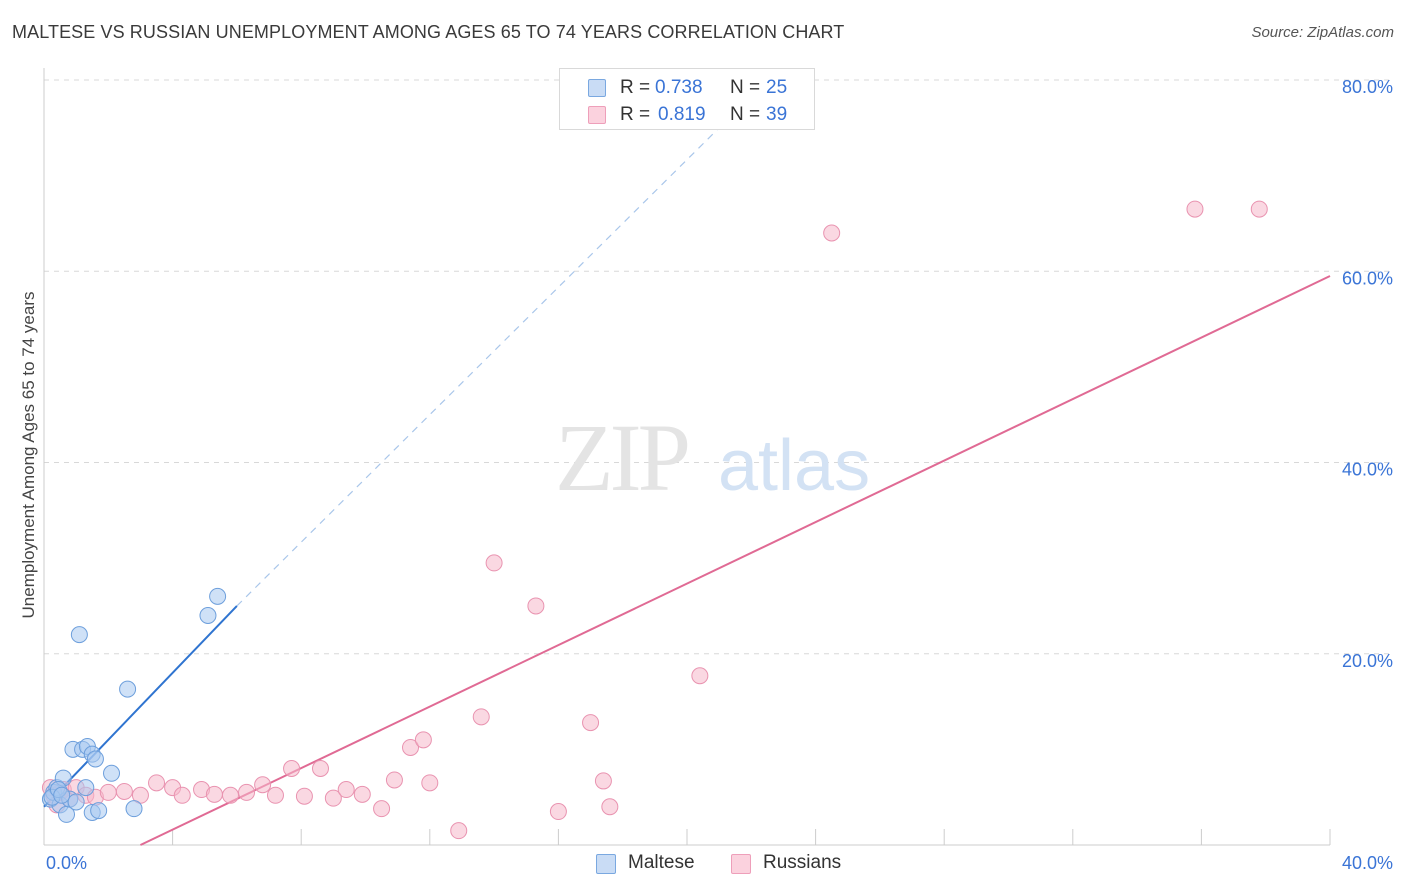 The image size is (1406, 892). What do you see at coordinates (1367, 863) in the screenshot?
I see `x-tick-label: 40.0%` at bounding box center [1367, 863].